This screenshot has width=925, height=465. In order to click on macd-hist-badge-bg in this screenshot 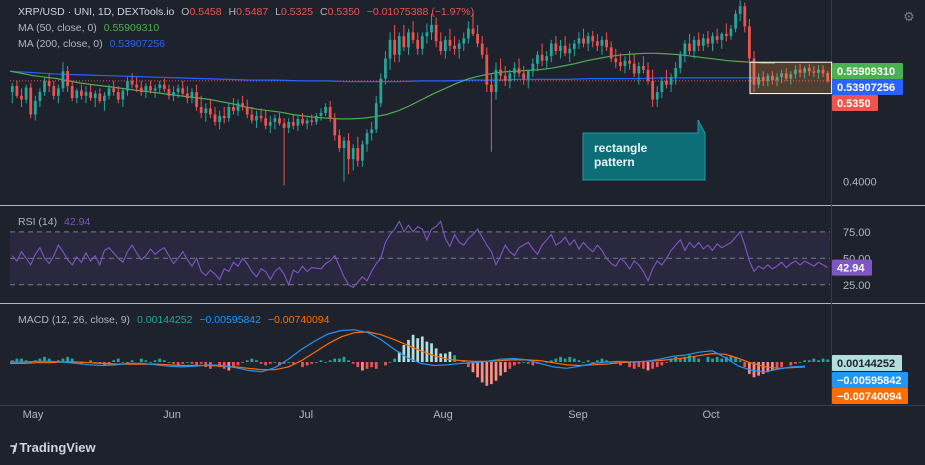, I will do `click(867, 363)`.